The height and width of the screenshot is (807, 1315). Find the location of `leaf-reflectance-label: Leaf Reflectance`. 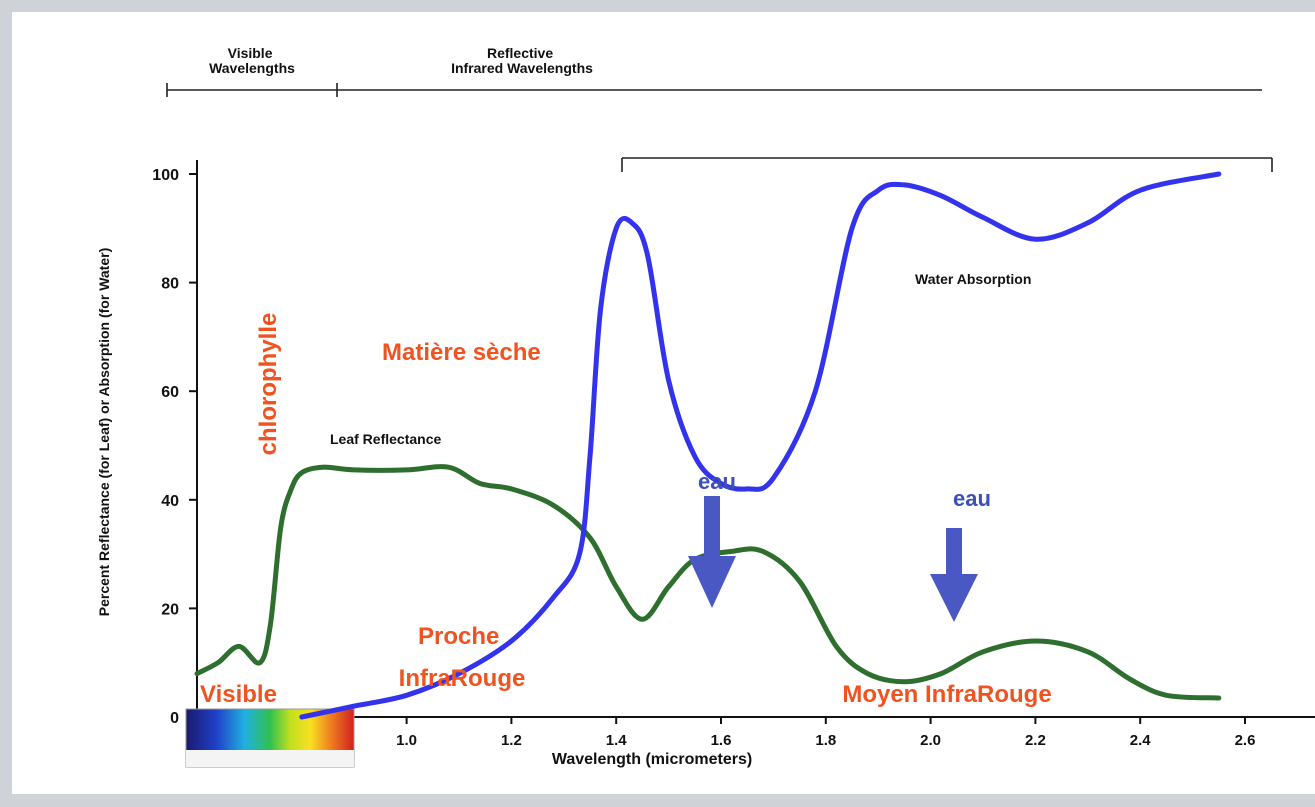

leaf-reflectance-label: Leaf Reflectance is located at coordinates (385, 439).